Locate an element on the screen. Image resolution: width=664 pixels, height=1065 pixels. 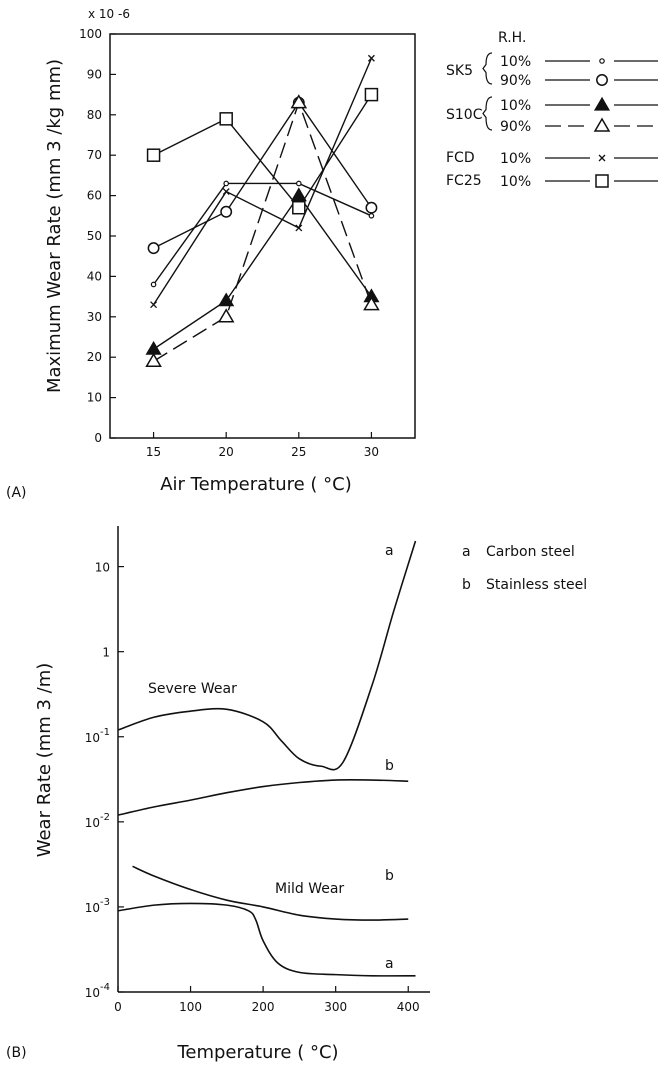
legend-group-label-a: FC25 is located at coordinates (464, 181).